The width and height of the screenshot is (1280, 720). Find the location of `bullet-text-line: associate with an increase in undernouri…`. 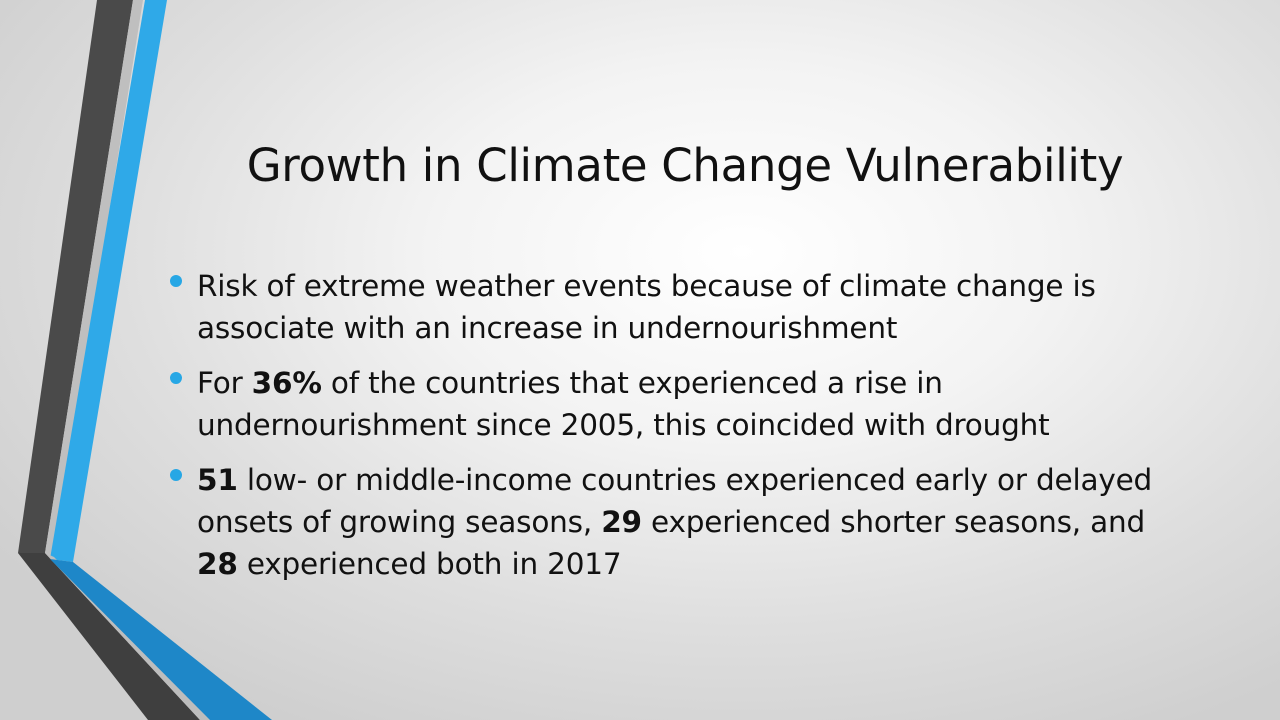

bullet-text-line: associate with an increase in undernouri… is located at coordinates (547, 328).